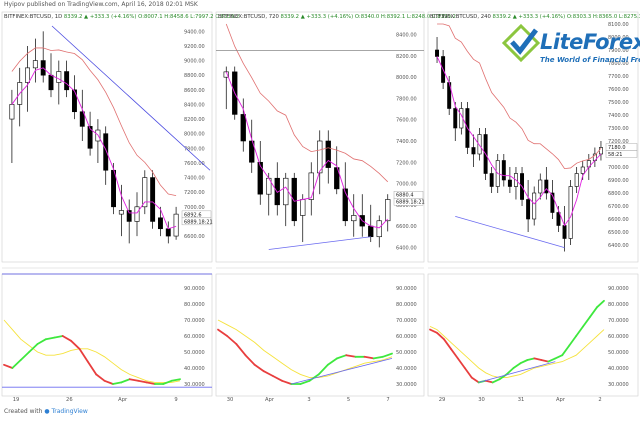 The width and height of the screenshot is (640, 421). Describe the element at coordinates (46, 411) in the screenshot. I see `footer: Created with ● TradingView` at that location.